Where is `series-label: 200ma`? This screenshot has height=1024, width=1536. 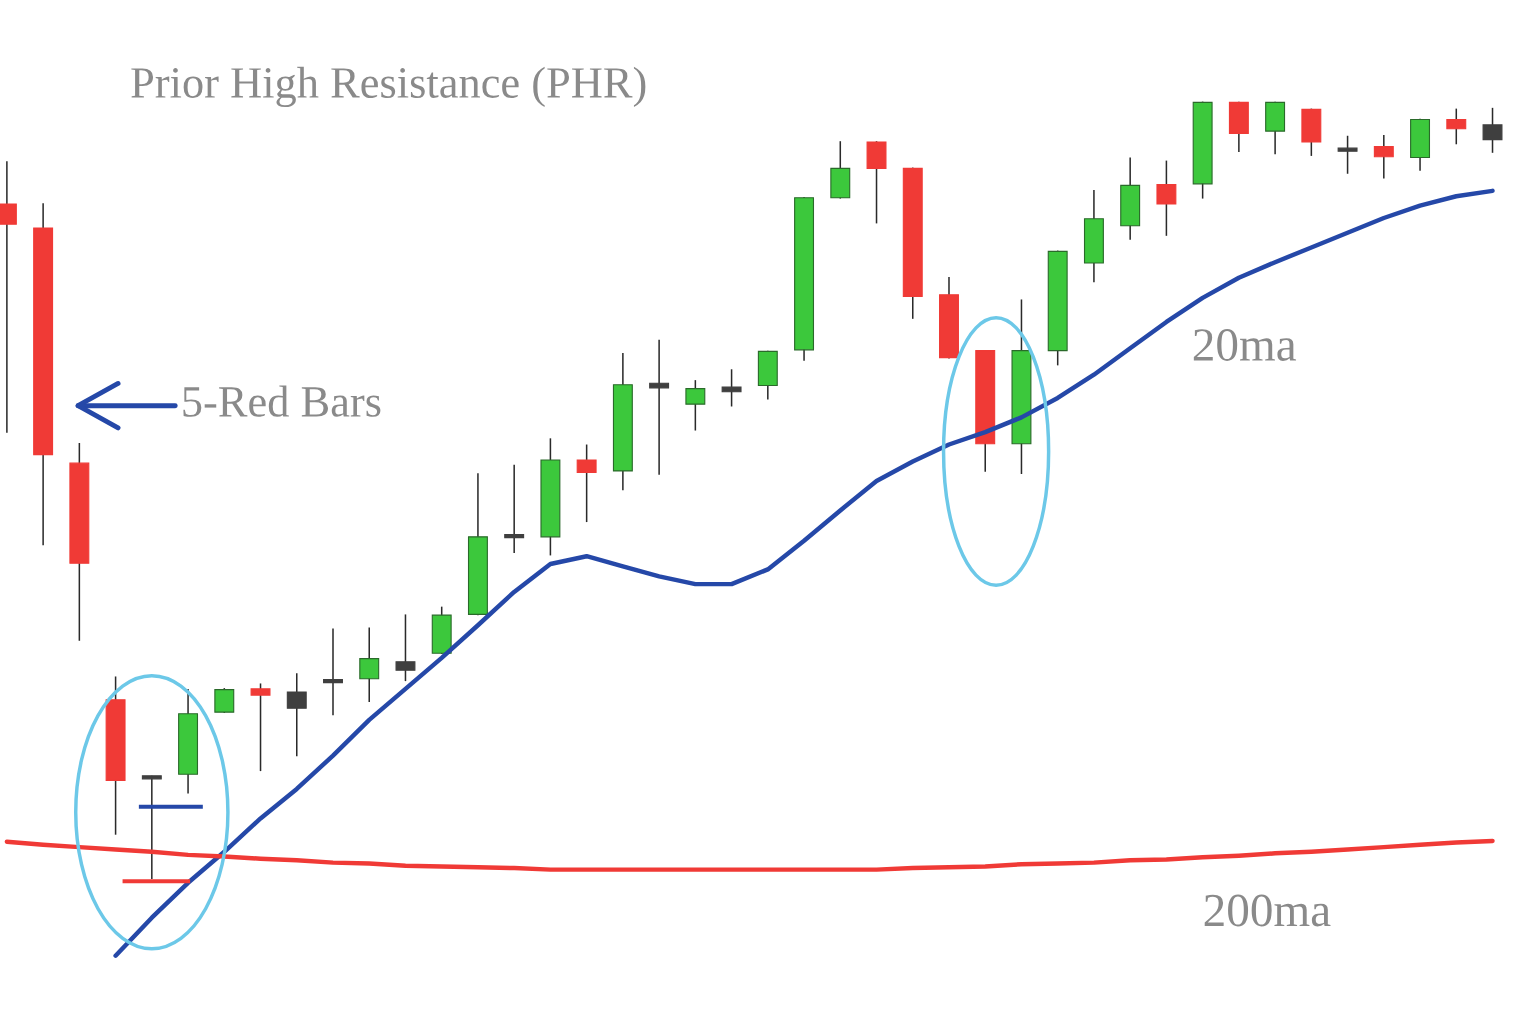 series-label: 200ma is located at coordinates (1267, 910).